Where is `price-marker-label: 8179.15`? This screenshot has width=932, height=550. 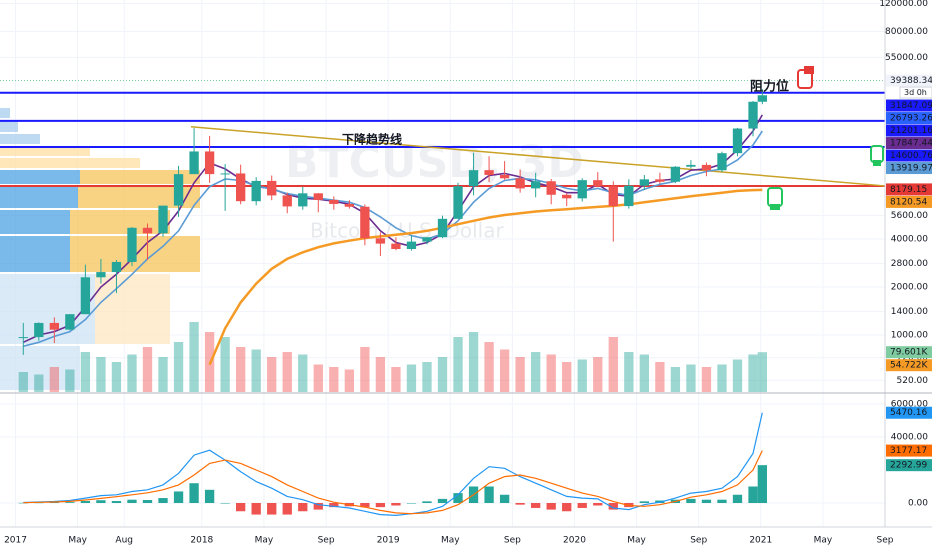 price-marker-label: 8179.15 is located at coordinates (908, 190).